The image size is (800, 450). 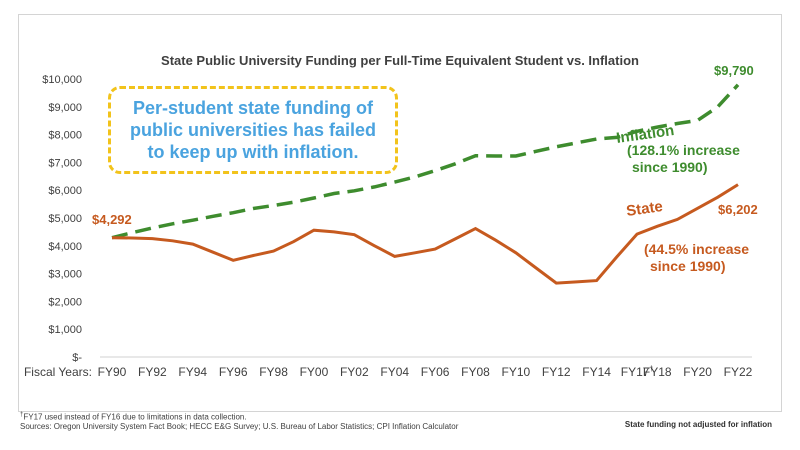 I want to click on state-note-line-2: since 1990), so click(x=688, y=266).